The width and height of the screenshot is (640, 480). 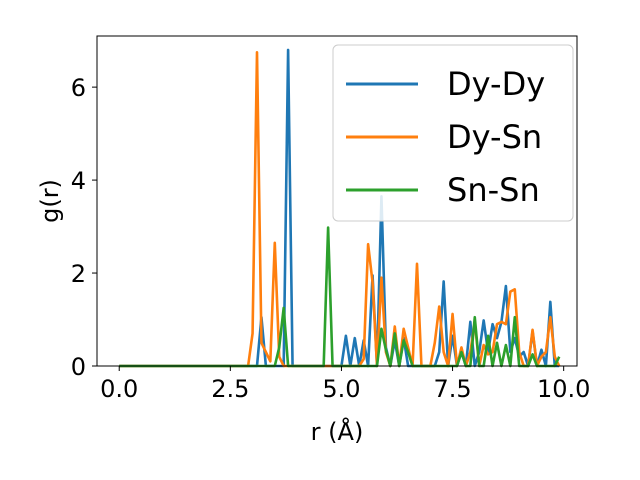 What do you see at coordinates (496, 84) in the screenshot?
I see `legend-label-dy-dy: Dy-Dy` at bounding box center [496, 84].